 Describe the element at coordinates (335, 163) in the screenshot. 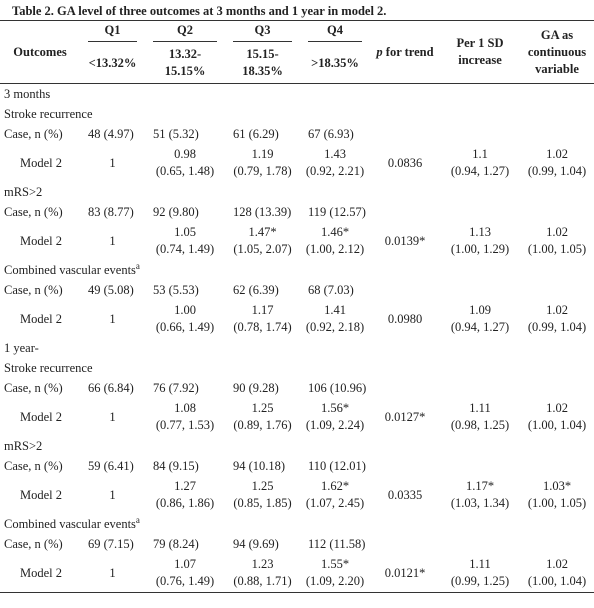

I see `or-cell: 1.43 (0.92, 2.21)` at that location.